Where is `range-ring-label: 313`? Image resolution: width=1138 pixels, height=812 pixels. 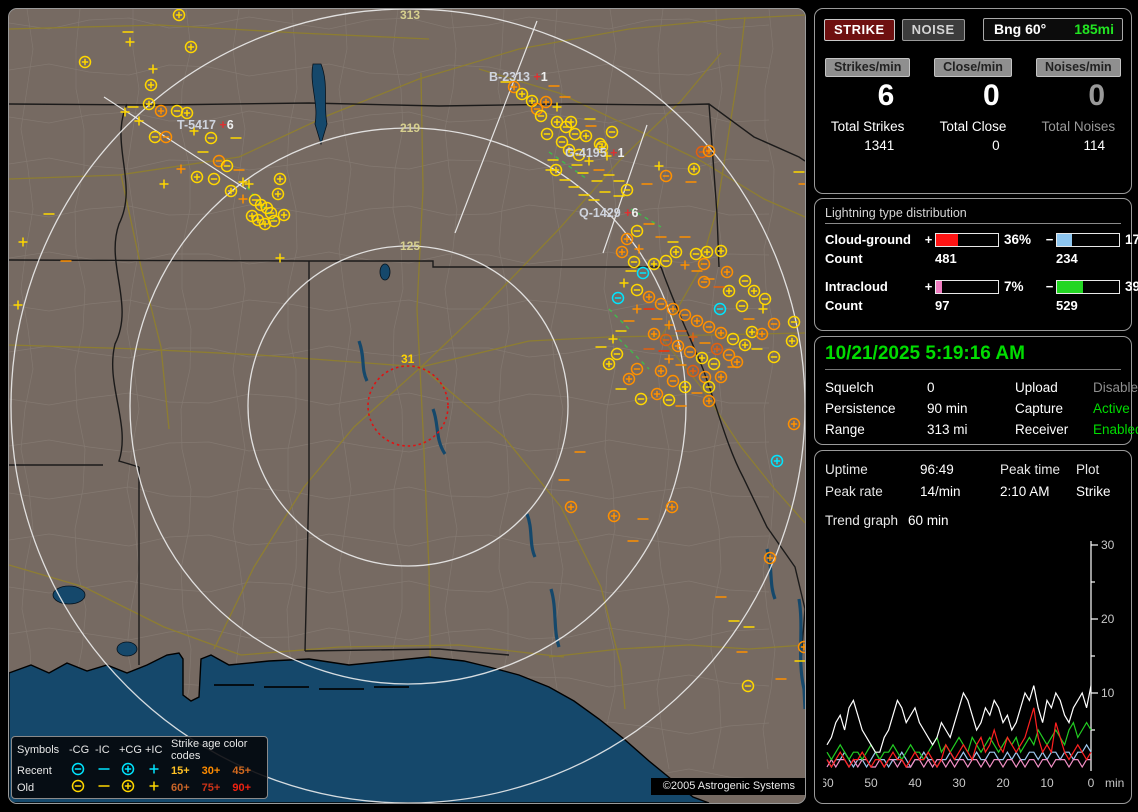 range-ring-label: 313 is located at coordinates (410, 15).